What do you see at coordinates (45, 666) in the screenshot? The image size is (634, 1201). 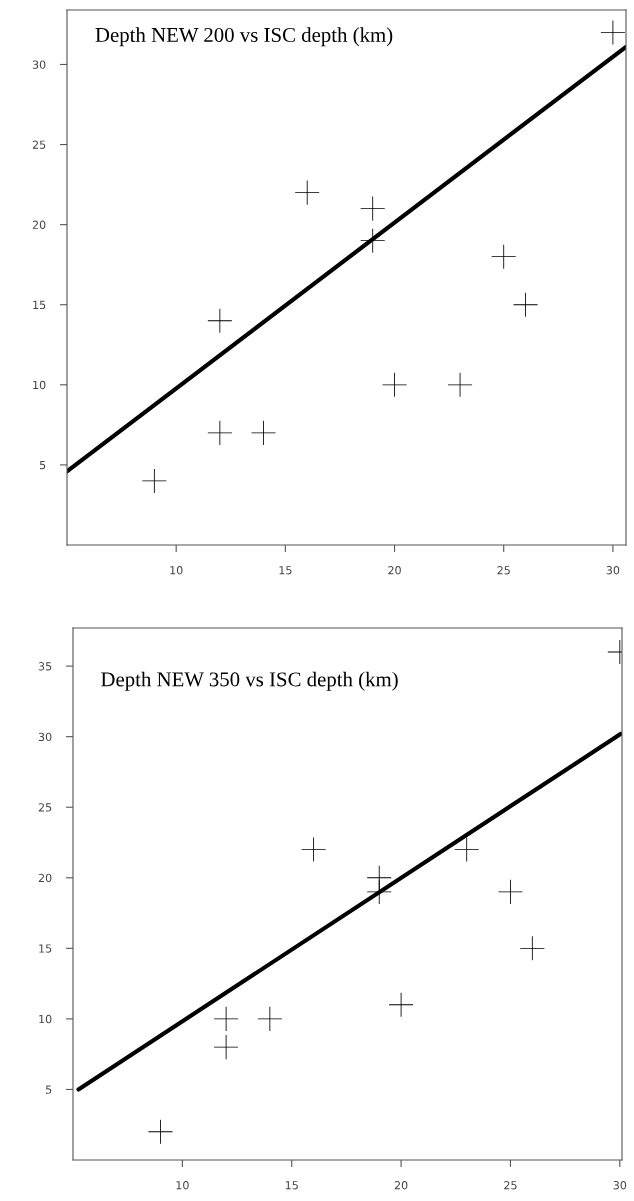 I see `y-tick-label: 35` at bounding box center [45, 666].